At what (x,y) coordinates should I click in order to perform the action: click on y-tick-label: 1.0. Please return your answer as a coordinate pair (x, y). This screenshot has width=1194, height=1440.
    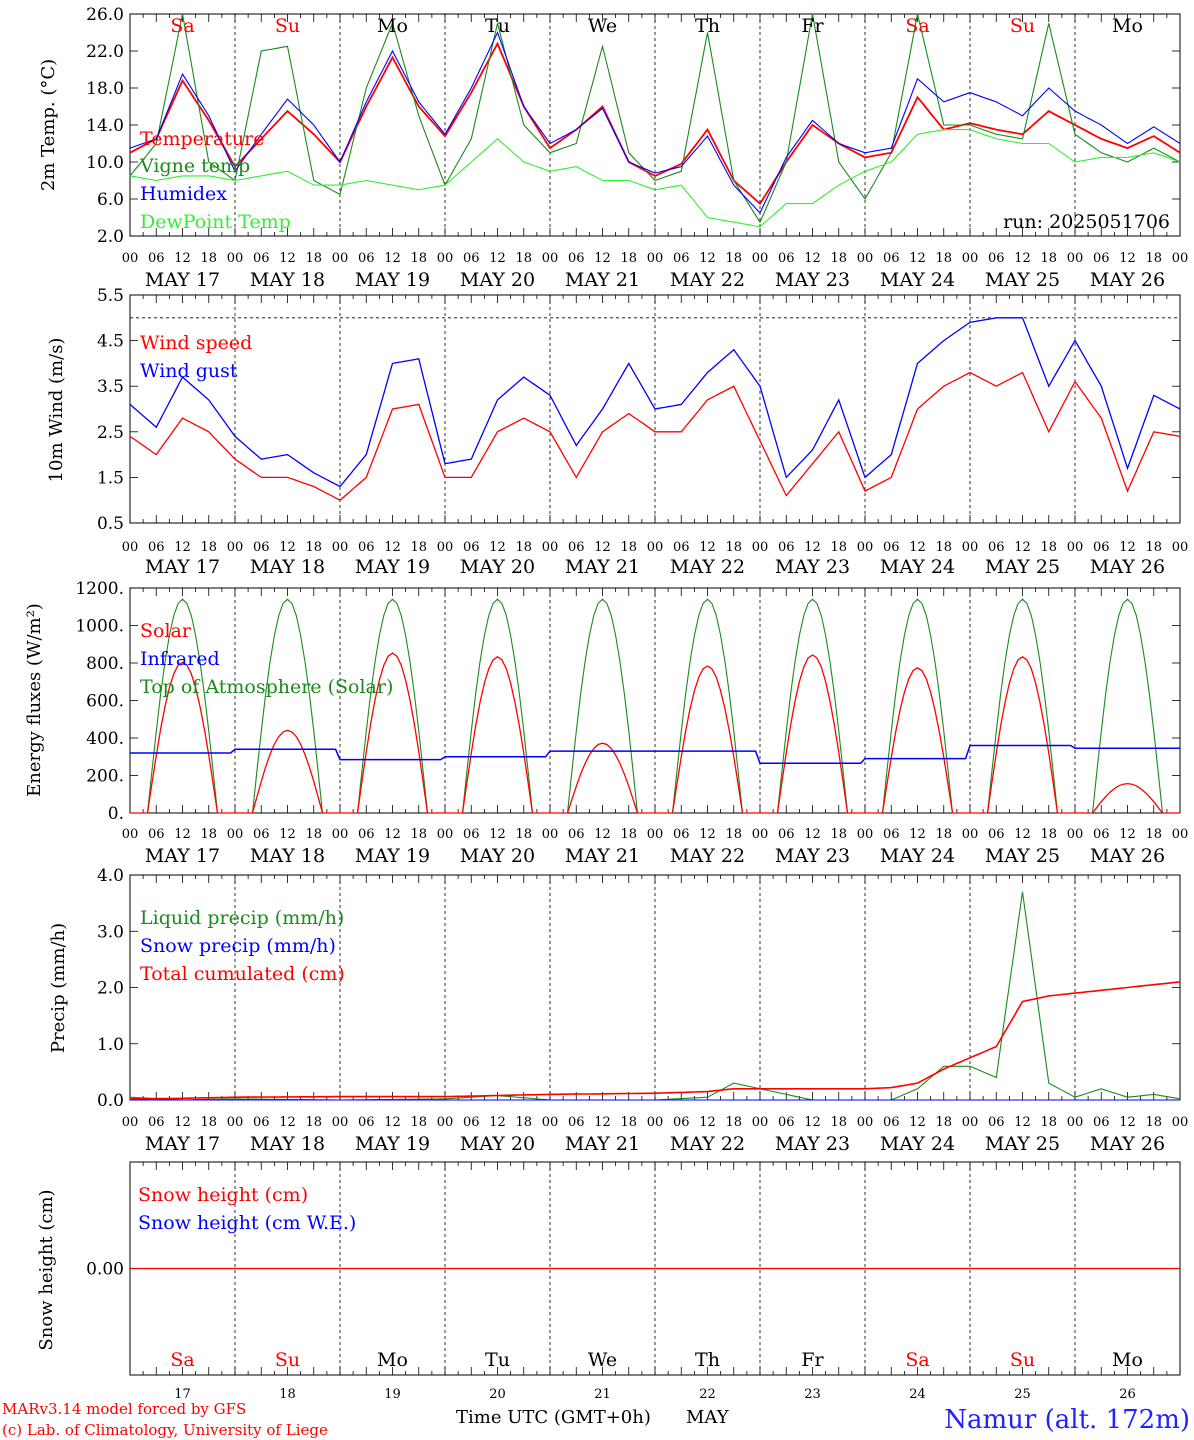
    Looking at the image, I should click on (110, 1045).